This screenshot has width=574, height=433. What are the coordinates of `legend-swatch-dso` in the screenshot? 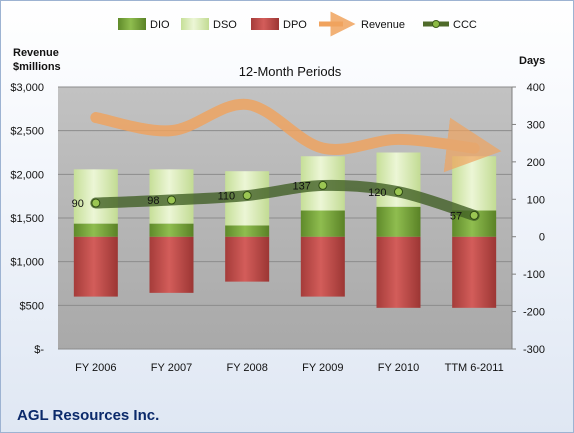 It's located at (195, 24).